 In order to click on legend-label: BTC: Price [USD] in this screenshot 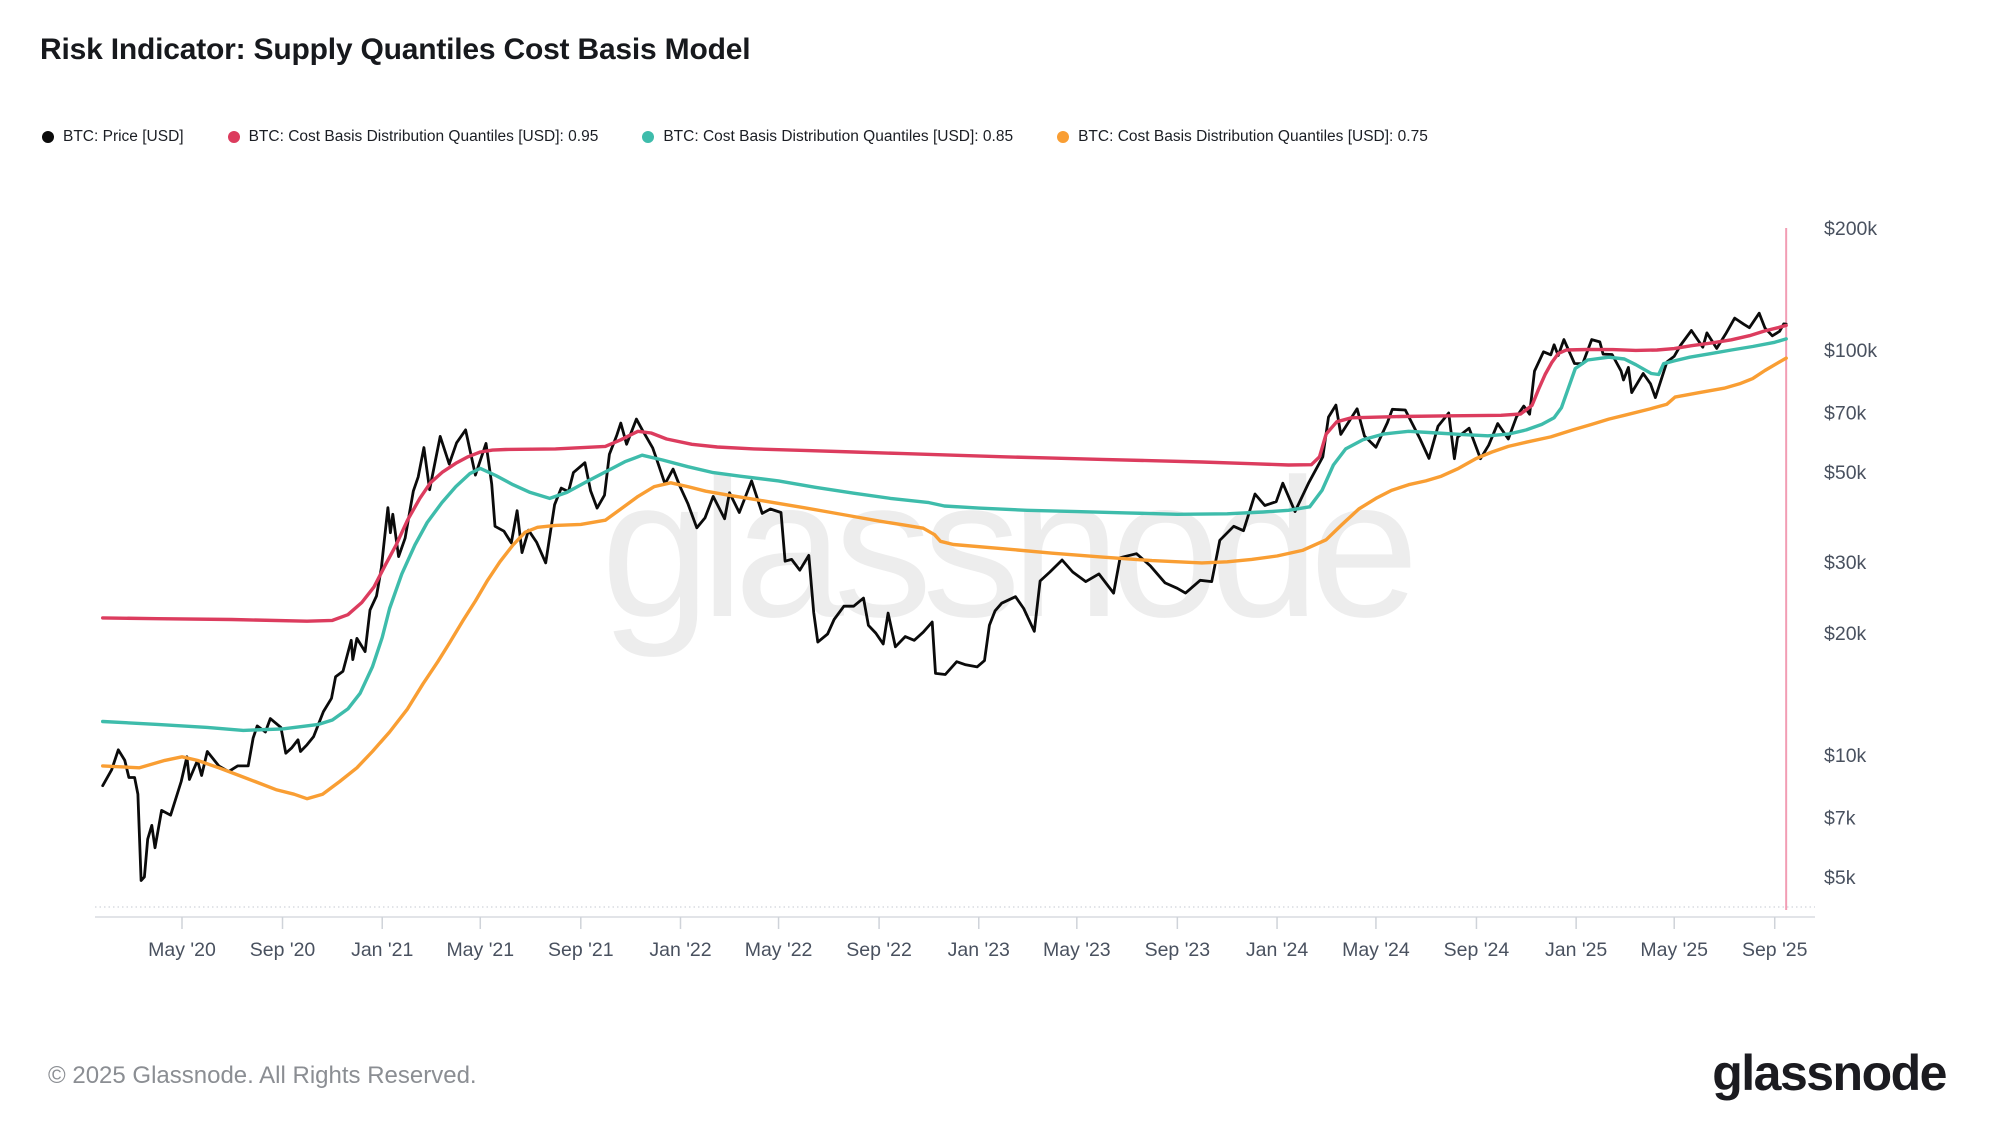, I will do `click(123, 136)`.